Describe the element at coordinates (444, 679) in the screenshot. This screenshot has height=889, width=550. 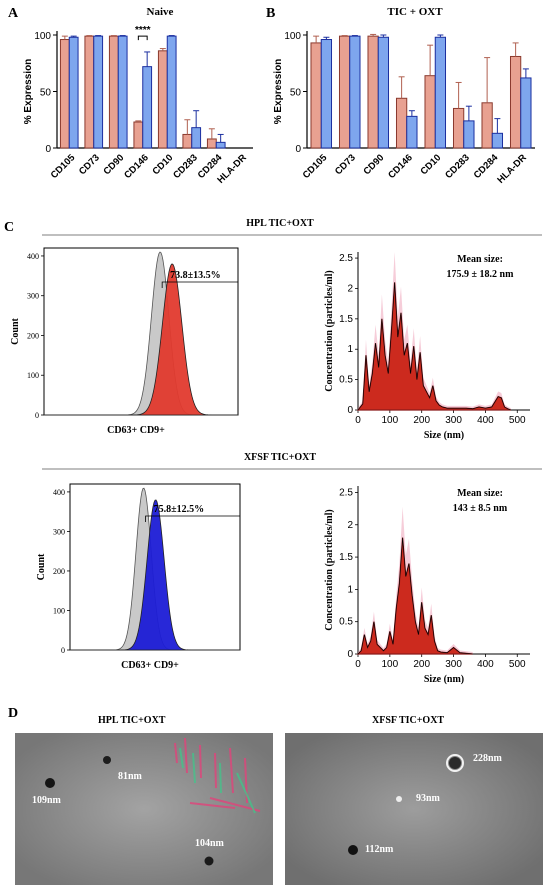
I see `x-axis-label: Size (nm)` at that location.